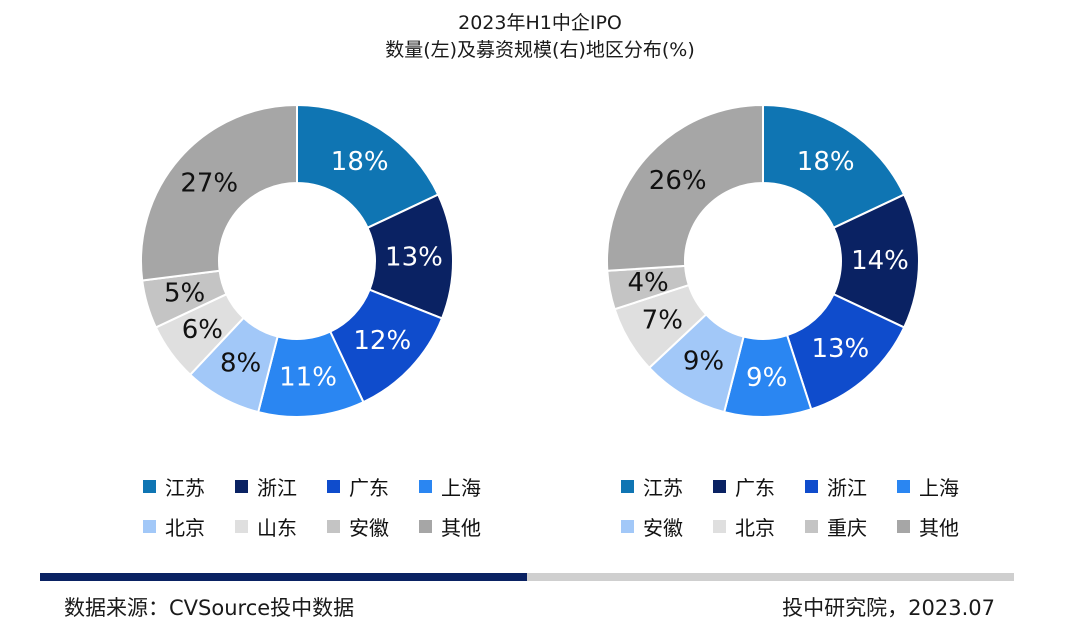  I want to click on donut-chart-count: 18% 13% 12% 11% 8% 6% 5% 27%, so click(297, 260).